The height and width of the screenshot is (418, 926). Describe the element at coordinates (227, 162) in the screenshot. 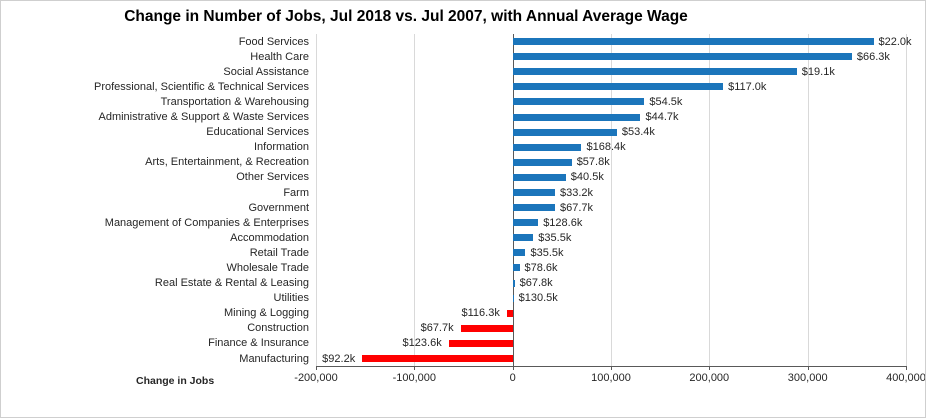

I see `category-label: Arts, Entertainment, & Recreation` at that location.